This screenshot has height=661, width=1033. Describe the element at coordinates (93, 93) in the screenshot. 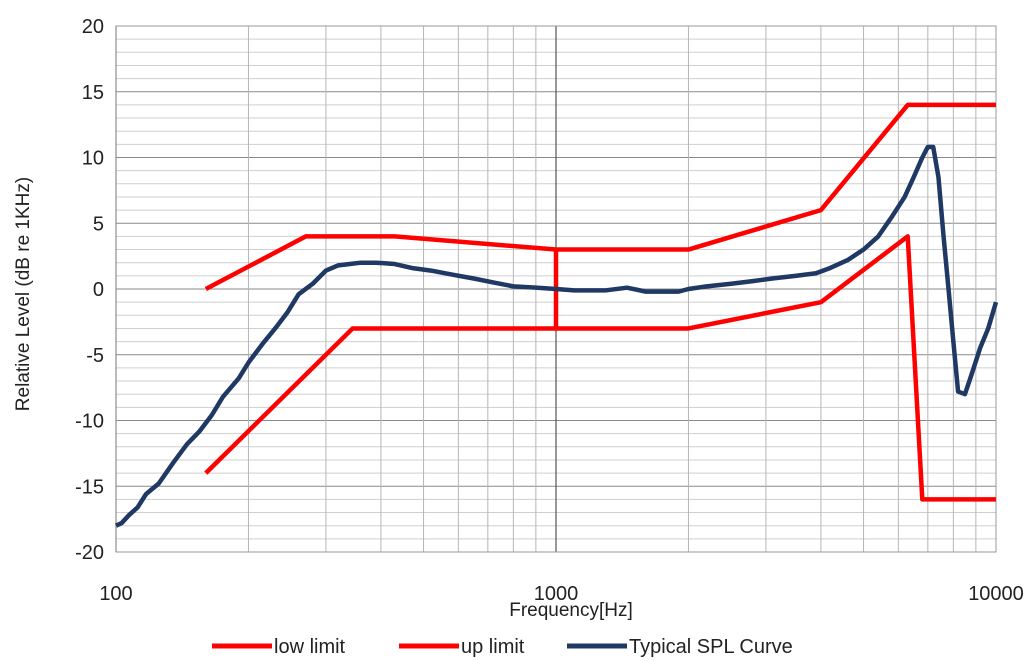

I see `y-tick-label: 15` at that location.